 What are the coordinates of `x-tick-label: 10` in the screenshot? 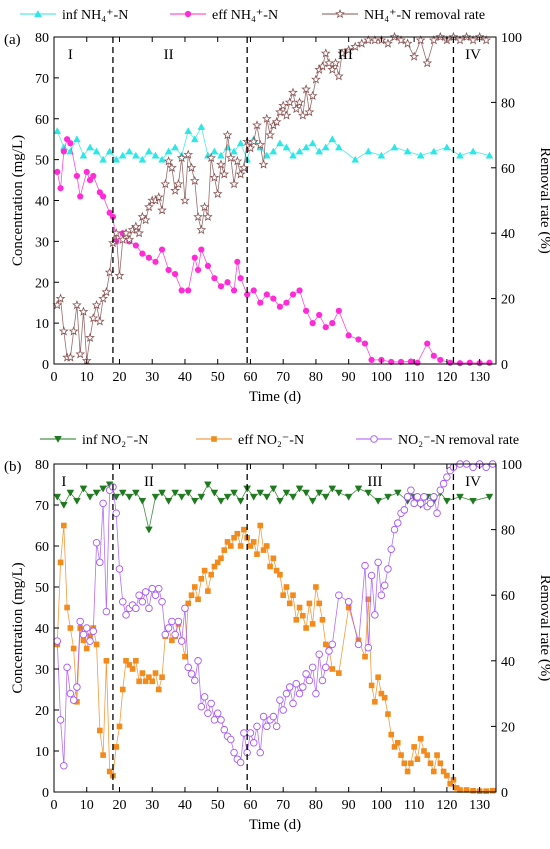 It's located at (87, 377).